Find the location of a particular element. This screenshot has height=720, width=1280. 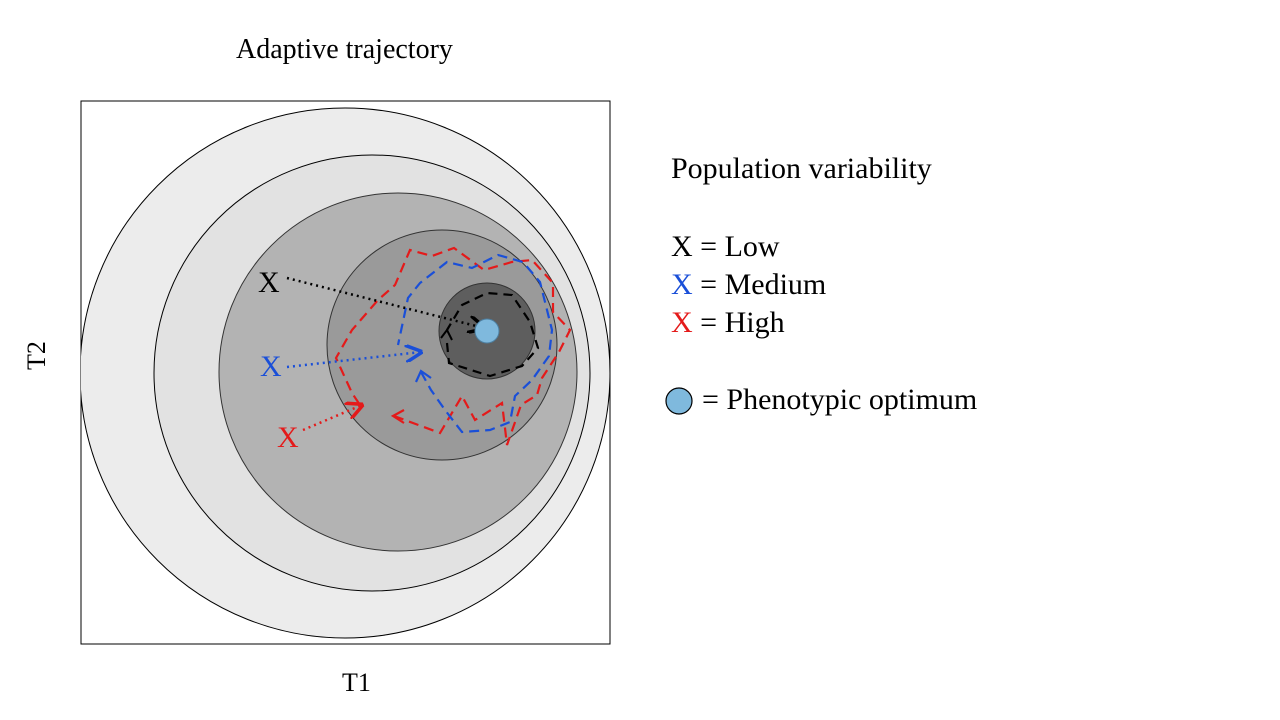

legend-symbol-high: X is located at coordinates (682, 322).